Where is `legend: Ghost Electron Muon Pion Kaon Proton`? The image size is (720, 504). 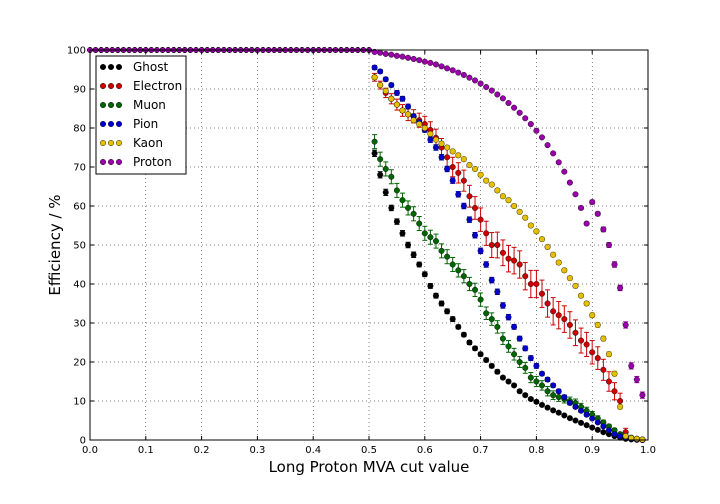
legend: Ghost Electron Muon Pion Kaon Proton is located at coordinates (141, 115).